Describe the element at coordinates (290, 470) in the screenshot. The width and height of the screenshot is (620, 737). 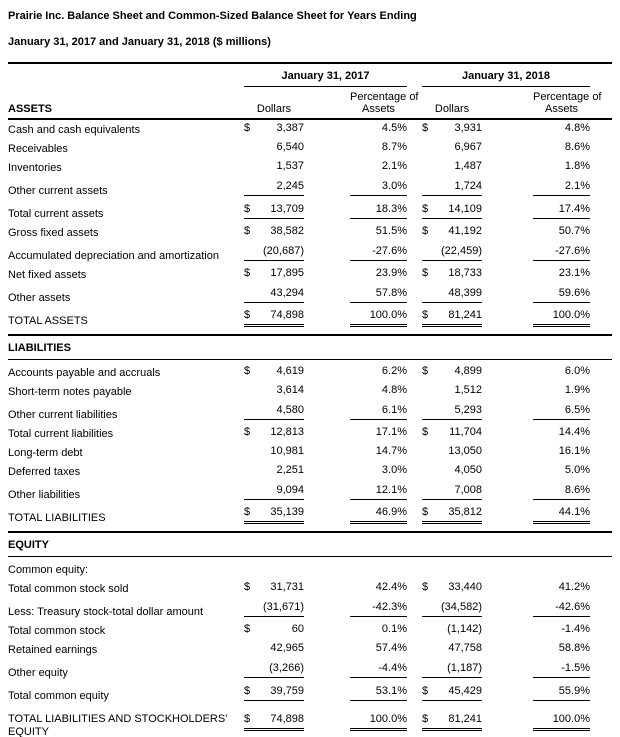
I see `amount: 2,251` at that location.